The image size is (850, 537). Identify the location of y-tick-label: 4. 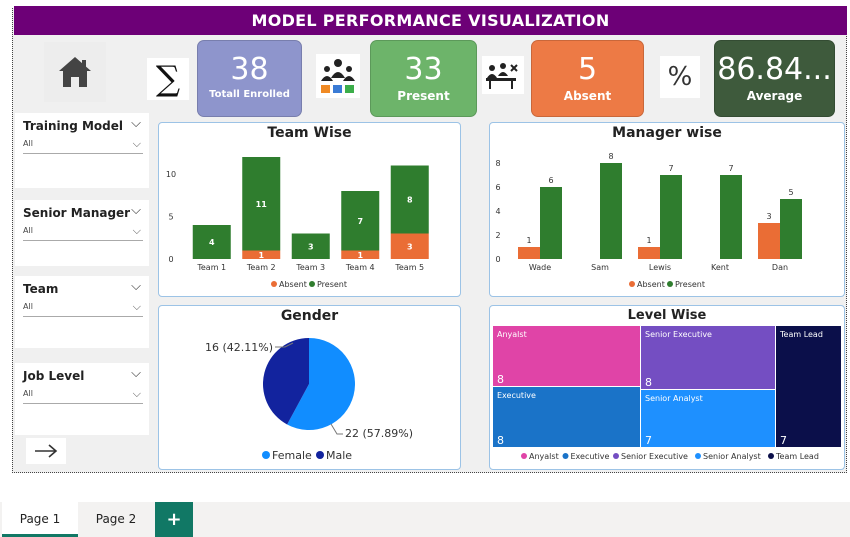
(497, 211).